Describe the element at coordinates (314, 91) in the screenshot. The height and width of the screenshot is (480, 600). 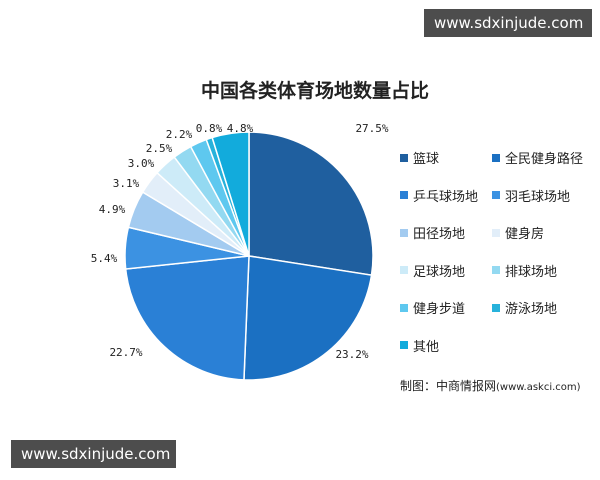
I see `chart-title: 中国各类体育场地数量占比` at that location.